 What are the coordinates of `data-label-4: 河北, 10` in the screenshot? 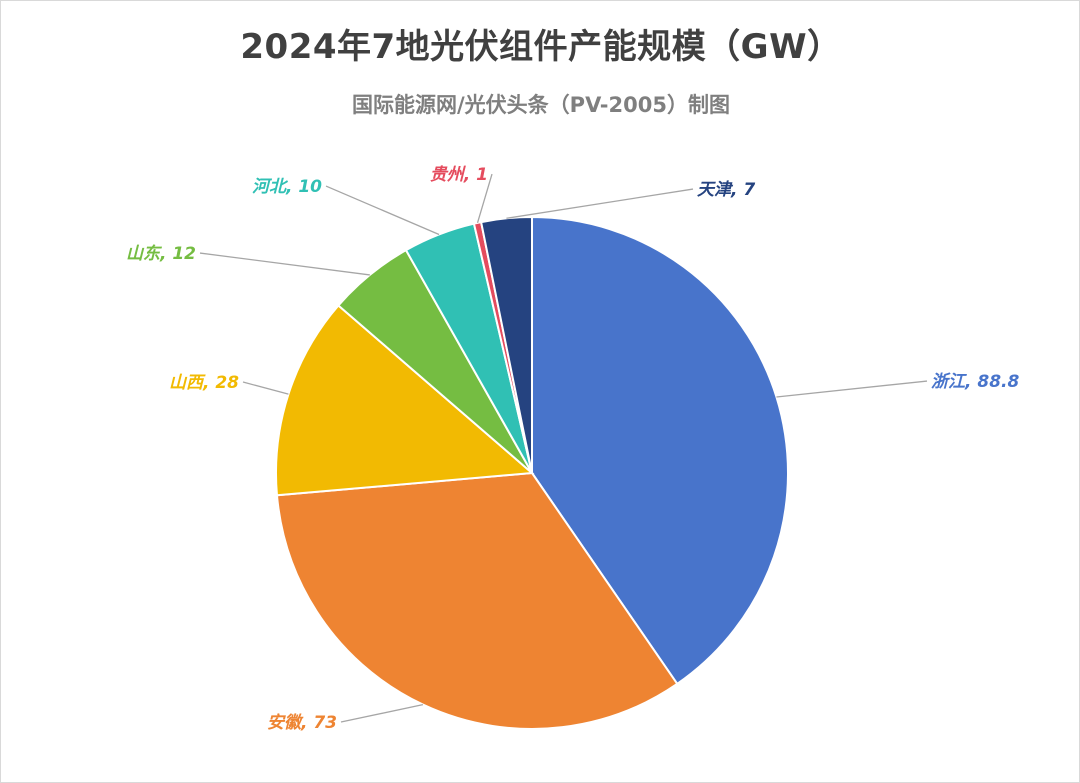 It's located at (287, 187).